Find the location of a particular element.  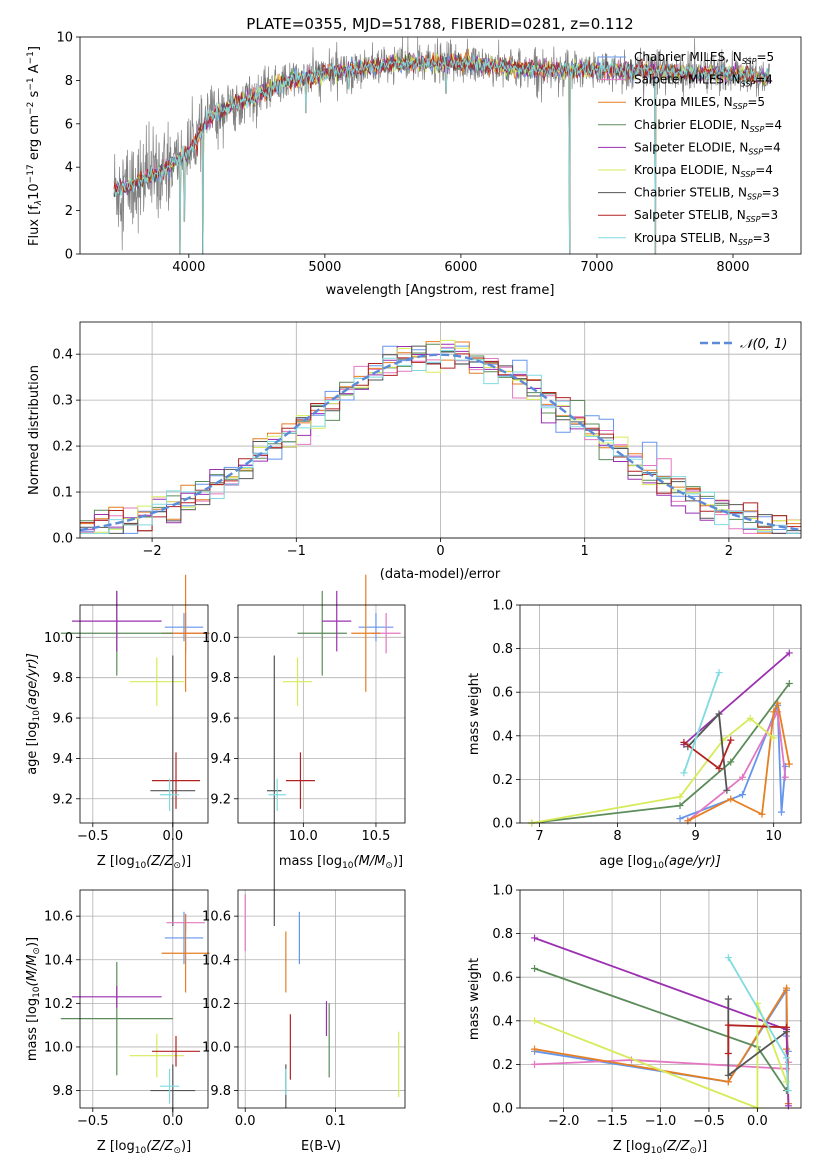

spectrum-ylabel-part: erg cm is located at coordinates (34, 139).